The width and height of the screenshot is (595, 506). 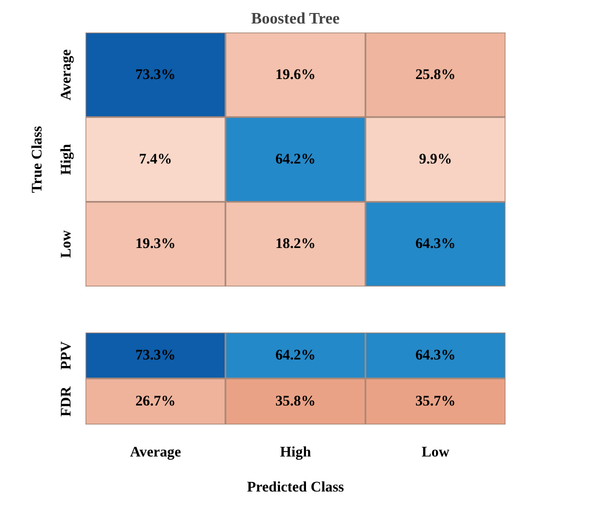 I want to click on data-label: 35.8%, so click(x=295, y=402).